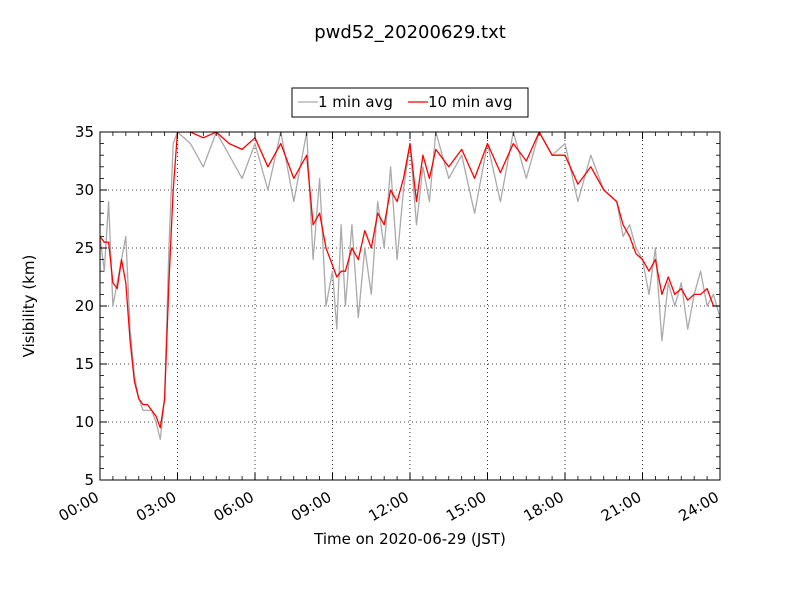 The width and height of the screenshot is (800, 600). Describe the element at coordinates (84, 364) in the screenshot. I see `y-tick-label: 15` at that location.